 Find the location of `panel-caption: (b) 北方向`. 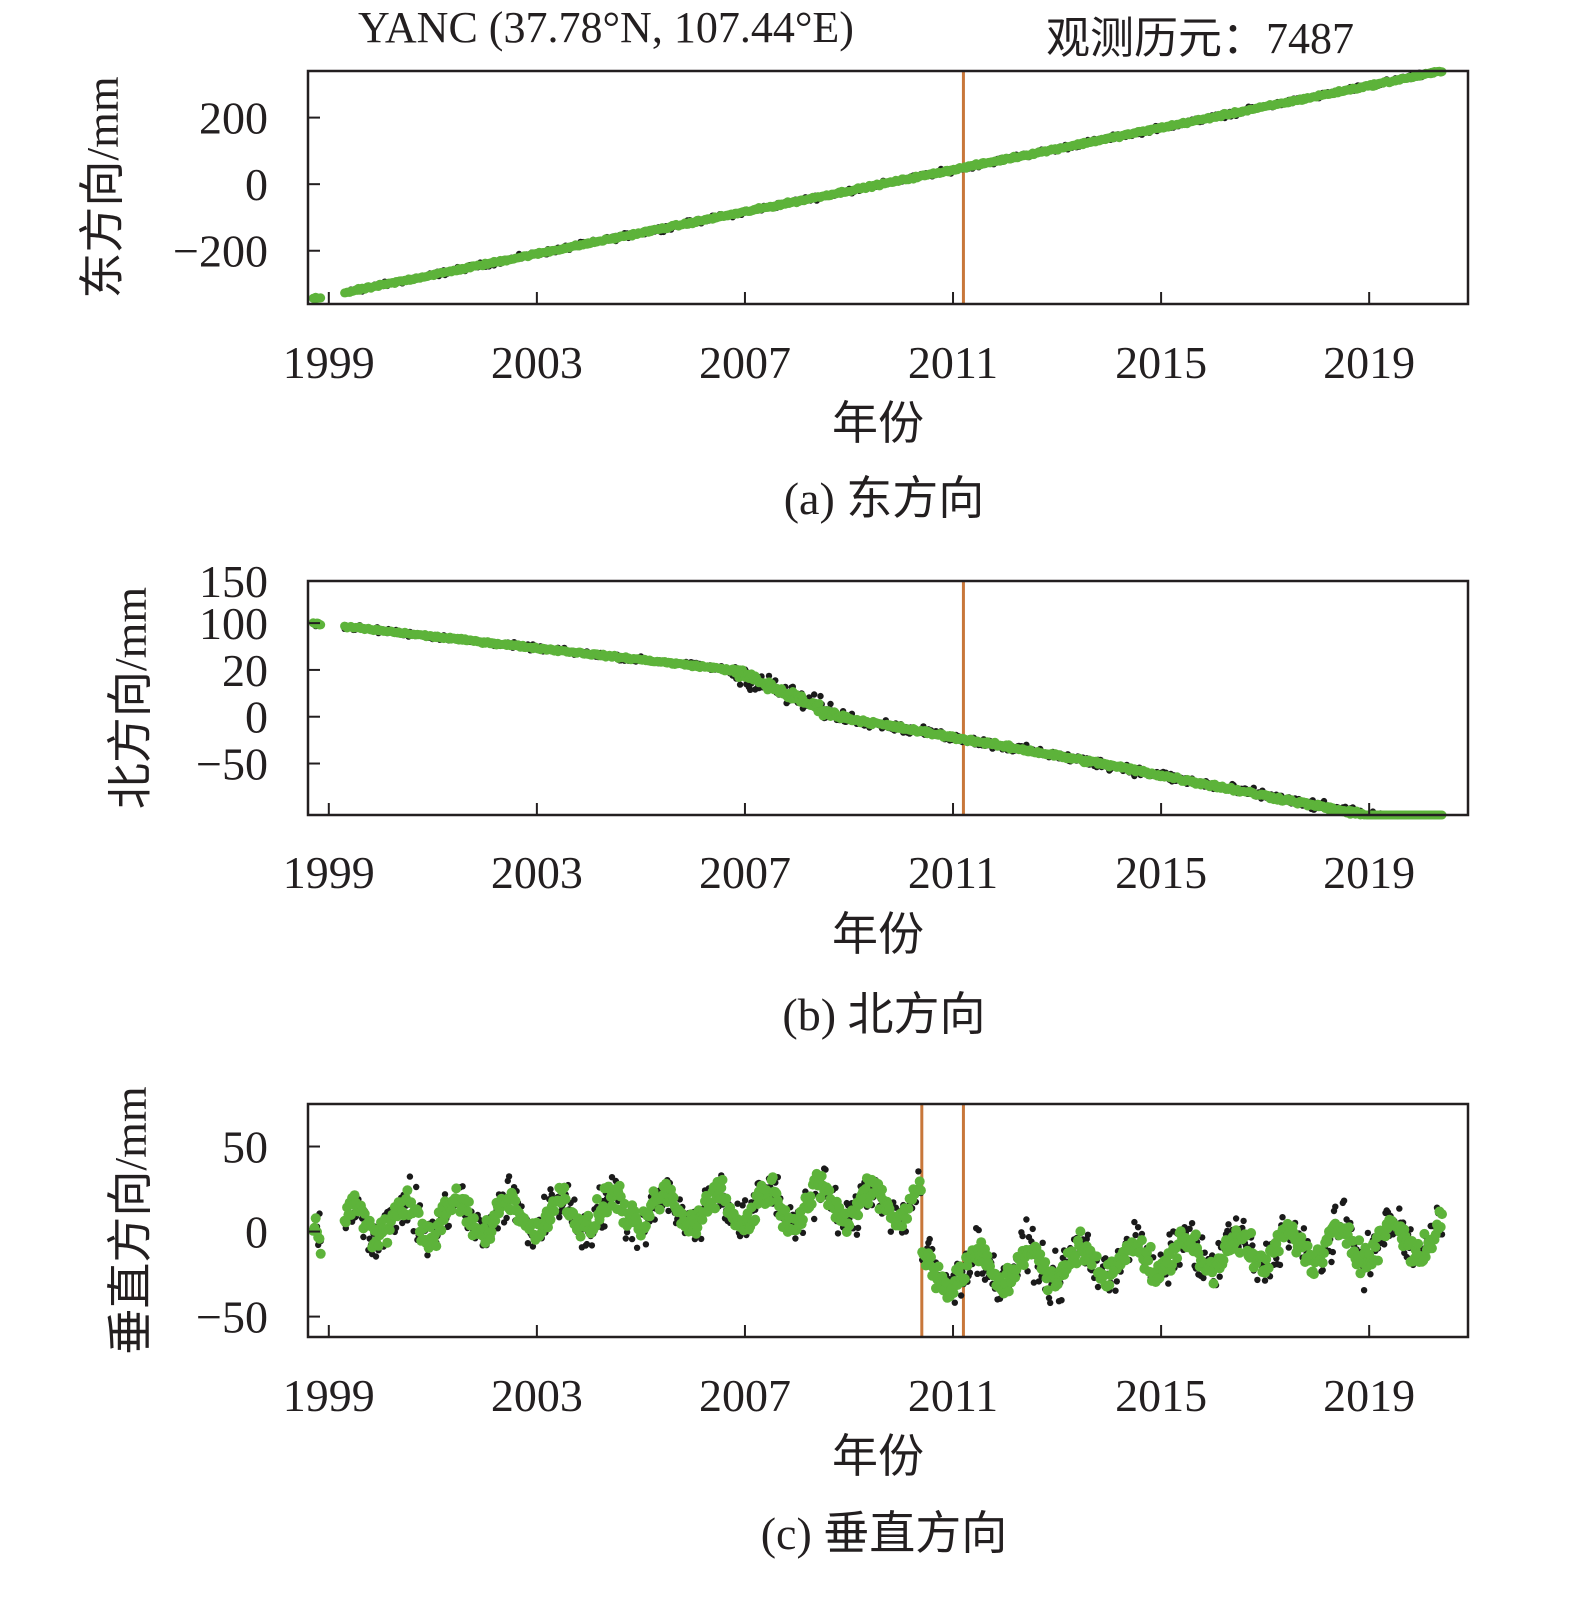

panel-caption: (b) 北方向 is located at coordinates (883, 1014).